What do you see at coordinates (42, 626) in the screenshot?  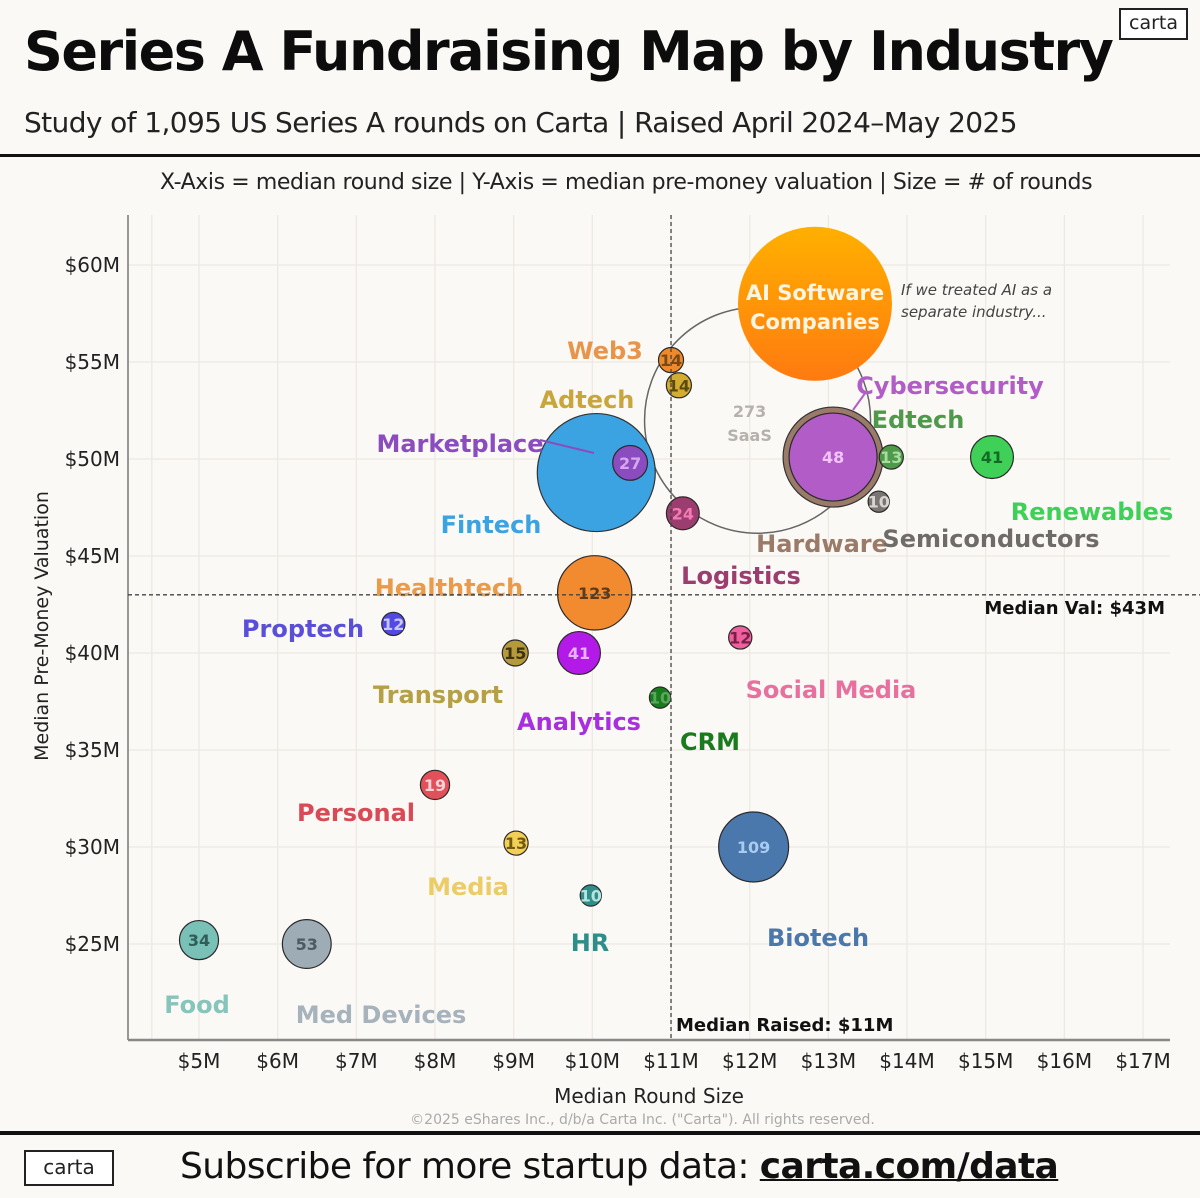 I see `y-axis-title: Median Pre-Money Valuation` at bounding box center [42, 626].